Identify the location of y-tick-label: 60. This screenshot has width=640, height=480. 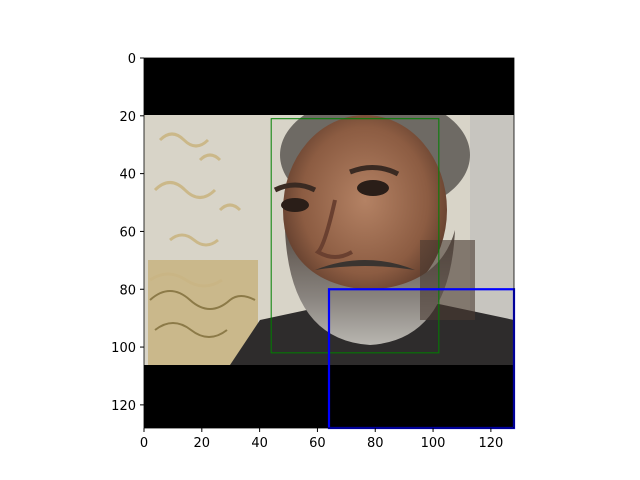
(127, 232).